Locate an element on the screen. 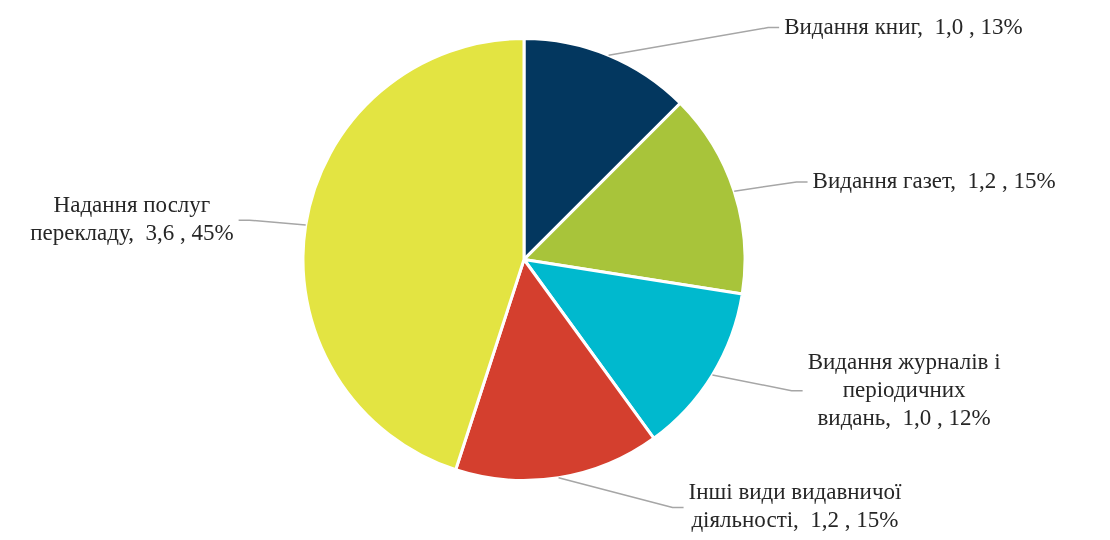 The height and width of the screenshot is (540, 1110). slice-label: Видання газет, 1,2 , 15% is located at coordinates (934, 180).